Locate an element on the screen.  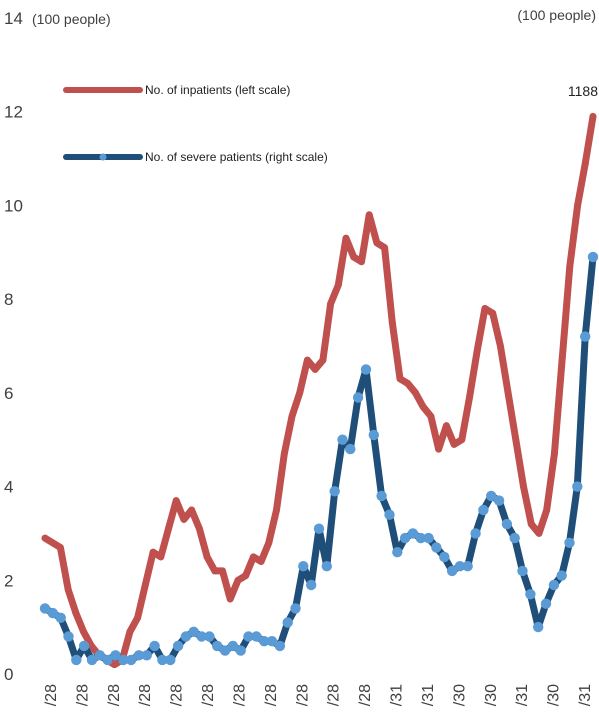
right-axis-unit: (100 people) is located at coordinates (556, 15).